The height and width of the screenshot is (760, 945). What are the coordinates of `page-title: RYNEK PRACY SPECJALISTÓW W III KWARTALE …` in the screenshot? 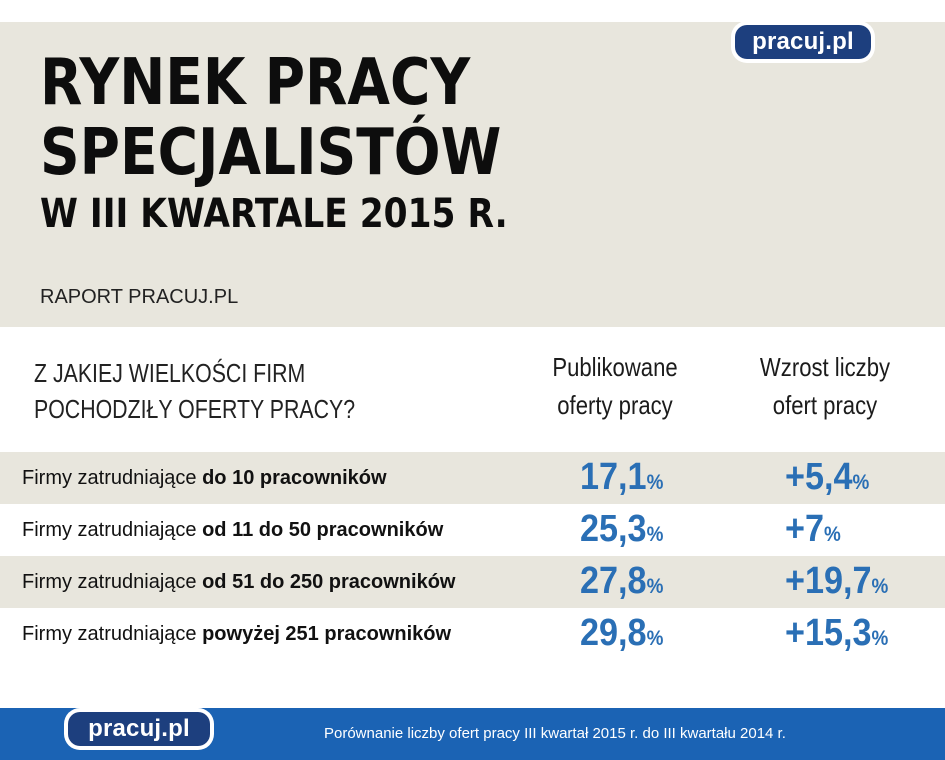 It's located at (274, 143).